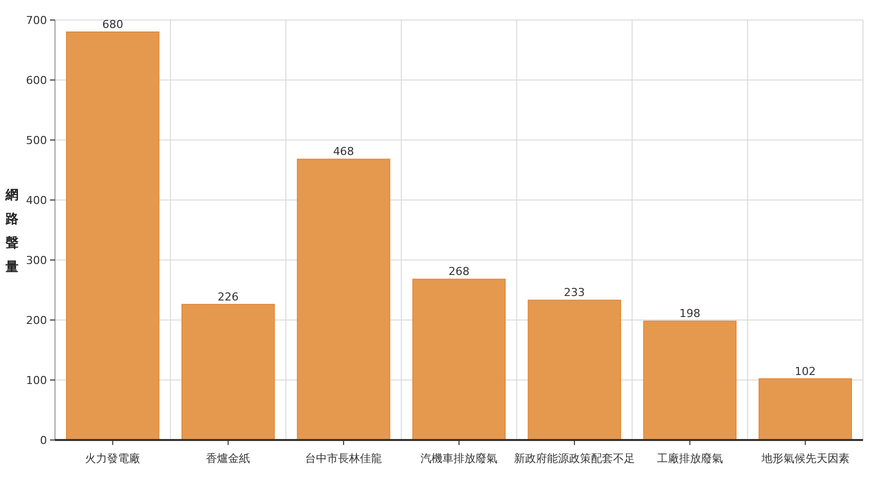 The image size is (870, 484). Describe the element at coordinates (459, 271) in the screenshot. I see `data-label: 268` at that location.